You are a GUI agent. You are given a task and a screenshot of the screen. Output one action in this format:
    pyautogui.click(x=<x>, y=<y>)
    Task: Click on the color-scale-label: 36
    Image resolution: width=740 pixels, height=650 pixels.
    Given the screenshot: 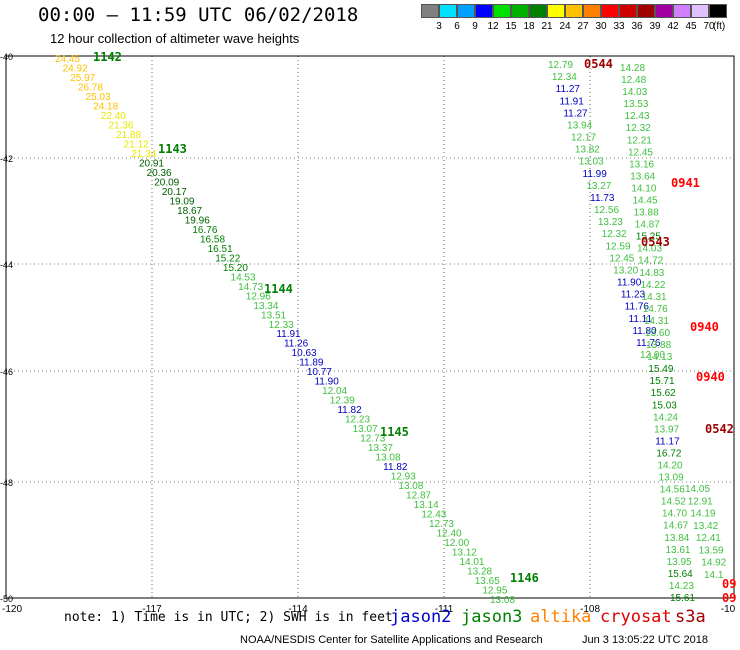 What is the action you would take?
    pyautogui.click(x=637, y=26)
    